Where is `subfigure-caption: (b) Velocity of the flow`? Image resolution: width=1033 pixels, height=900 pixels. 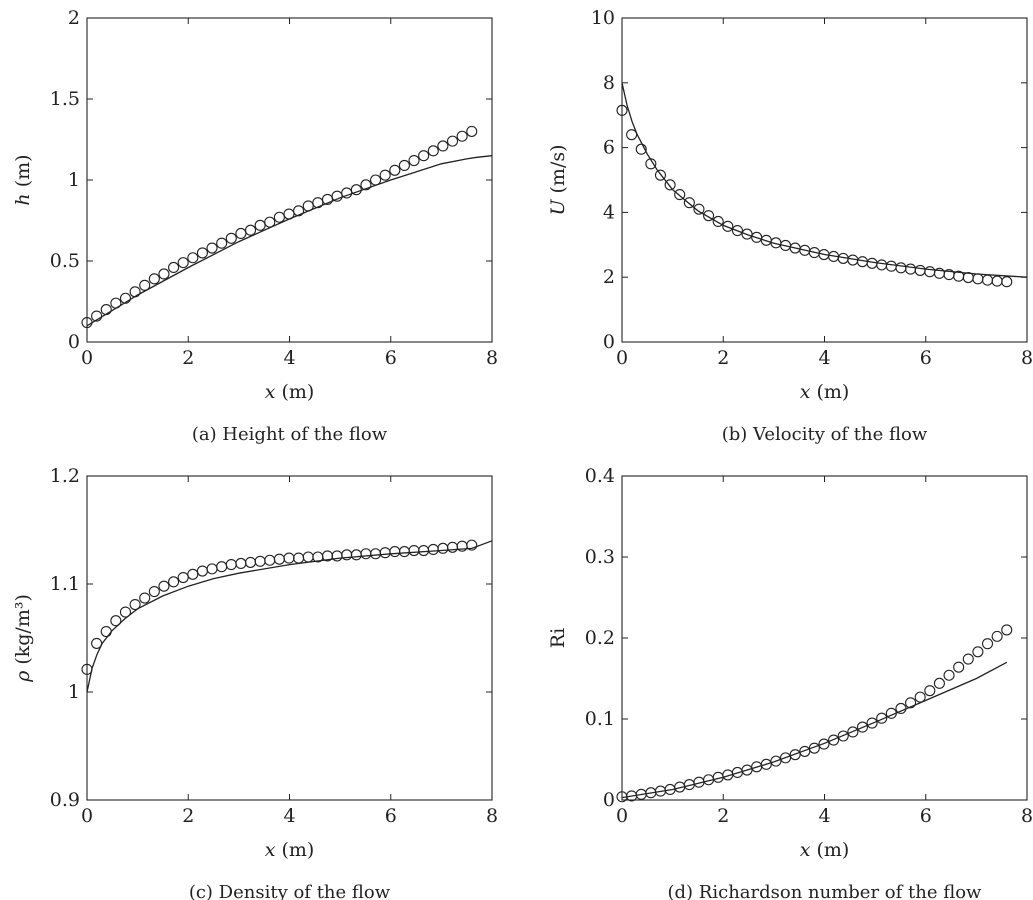
subfigure-caption: (b) Velocity of the flow is located at coordinates (825, 434).